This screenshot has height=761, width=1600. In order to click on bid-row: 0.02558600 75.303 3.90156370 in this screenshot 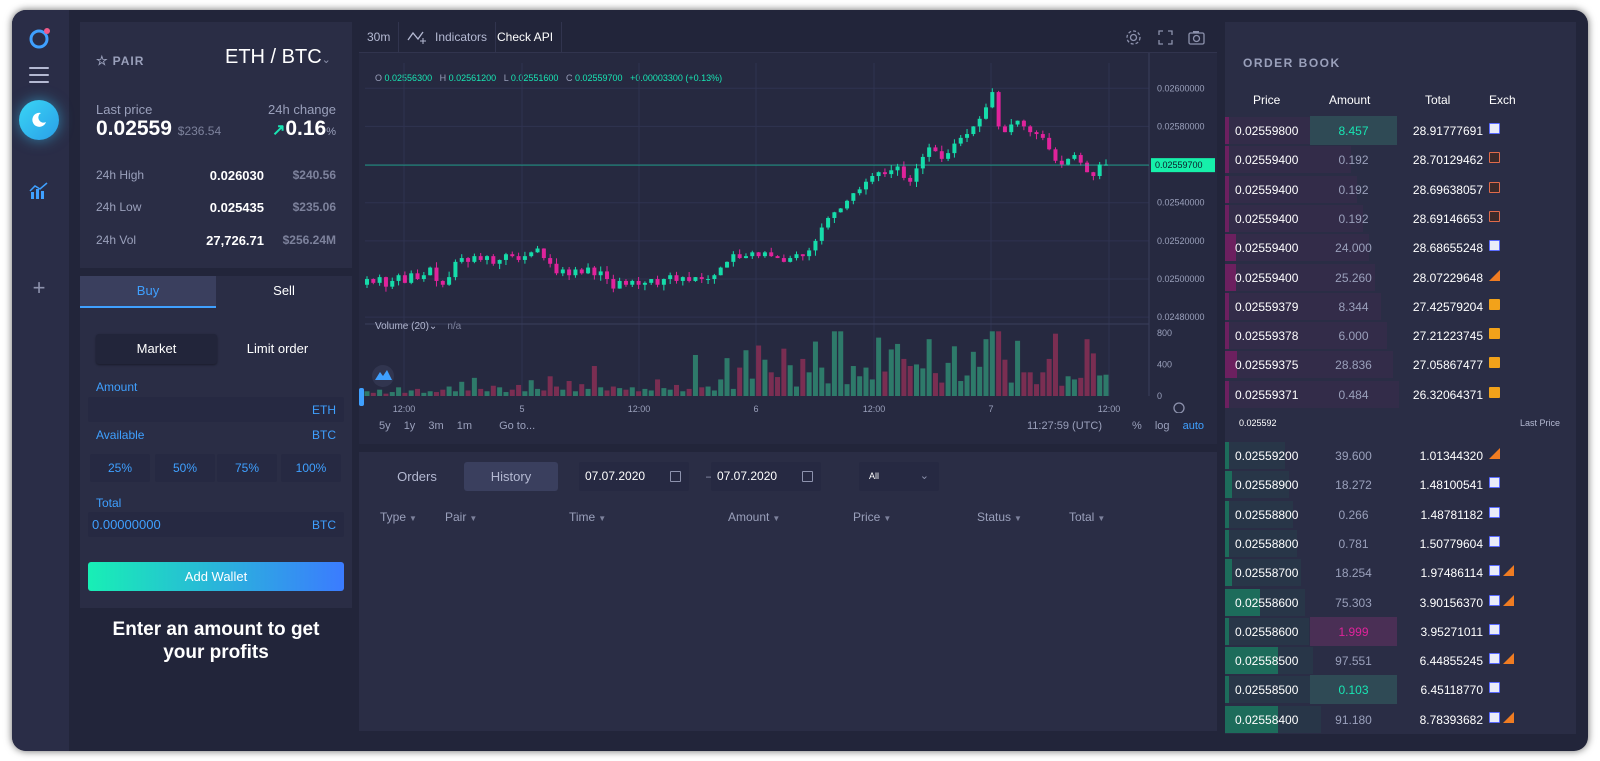, I will do `click(1400, 602)`.